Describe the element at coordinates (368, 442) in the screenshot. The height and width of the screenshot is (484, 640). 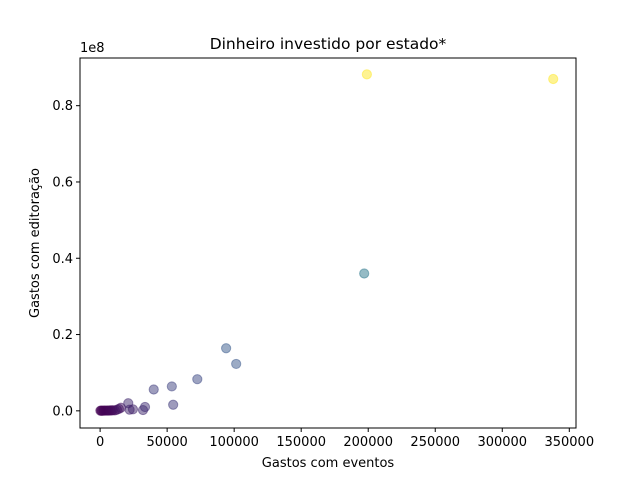
I see `x-tick-label: 200000` at that location.